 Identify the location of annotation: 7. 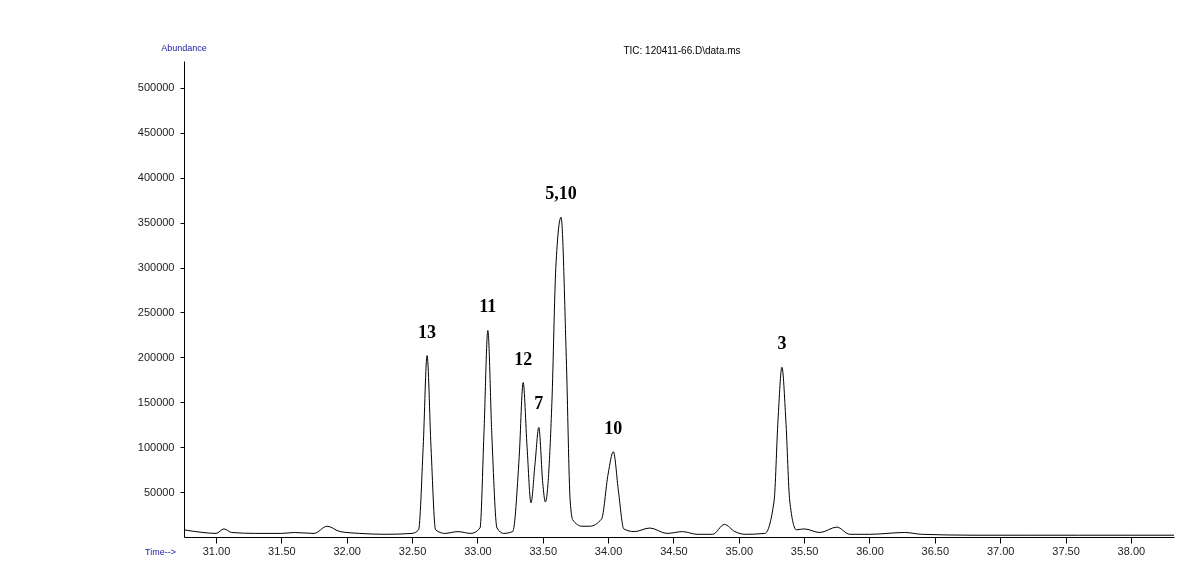
(539, 403).